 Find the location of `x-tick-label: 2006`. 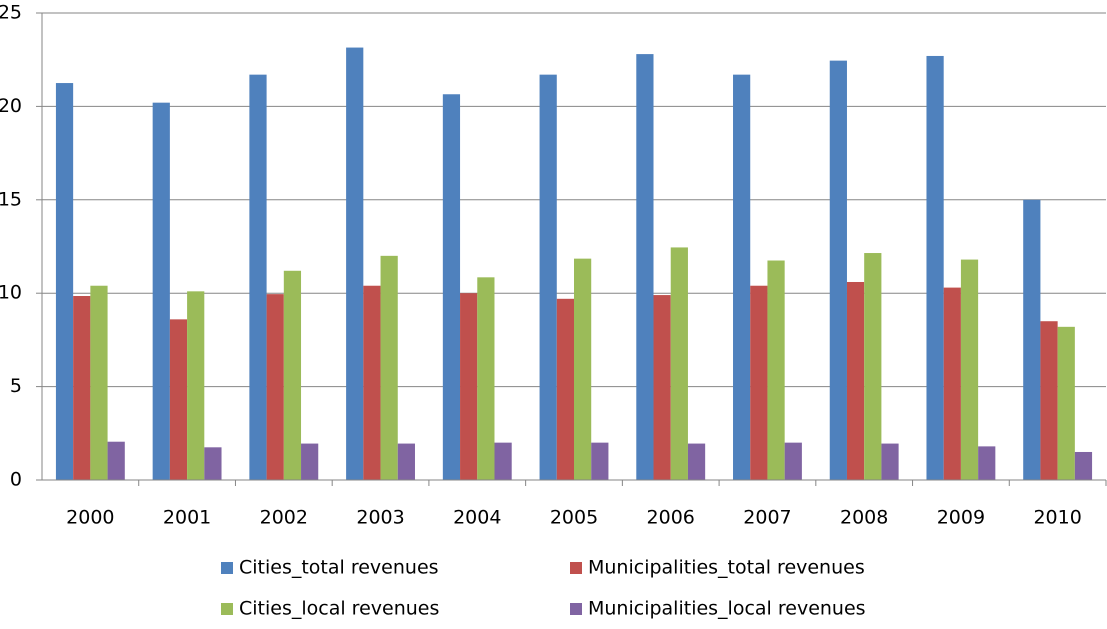

x-tick-label: 2006 is located at coordinates (671, 518).